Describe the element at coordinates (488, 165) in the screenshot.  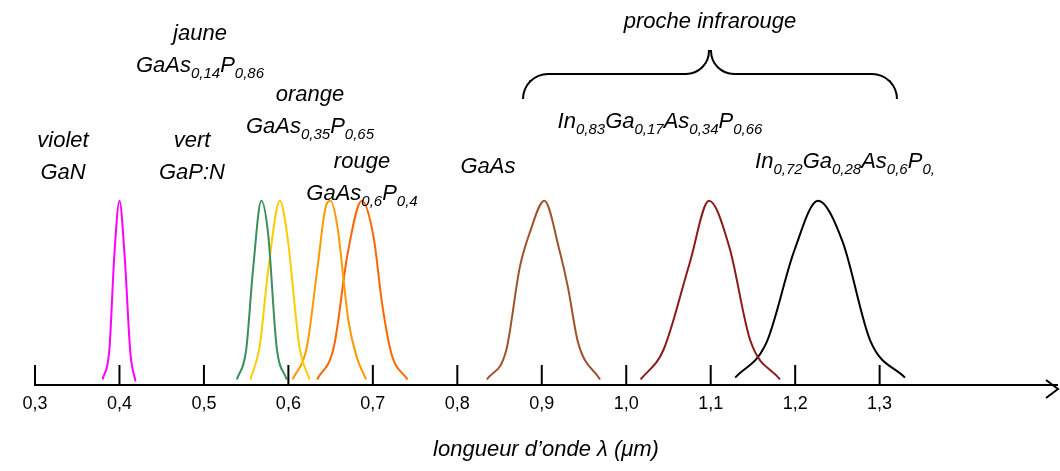
I see `text: GaAs` at that location.